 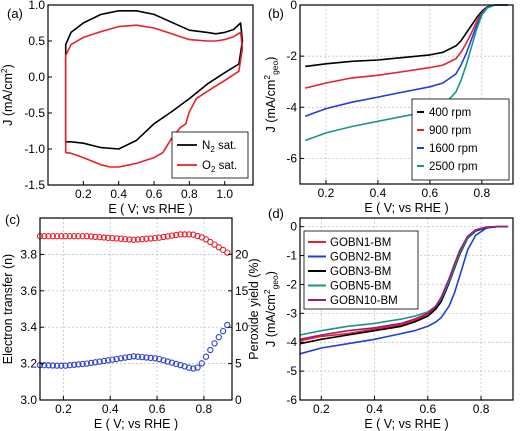 I want to click on y-tick-label-right: 20, so click(x=242, y=254).